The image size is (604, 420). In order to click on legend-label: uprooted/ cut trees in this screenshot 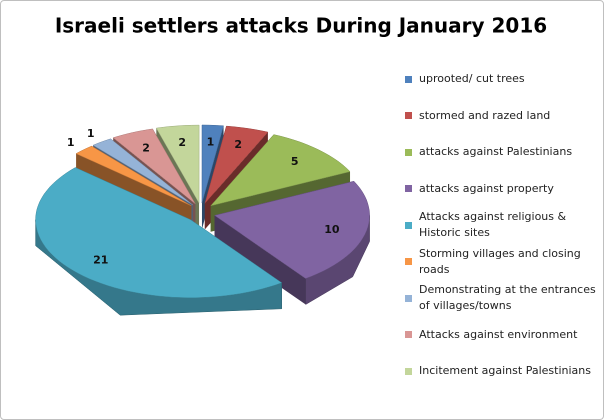, I will do `click(472, 78)`.